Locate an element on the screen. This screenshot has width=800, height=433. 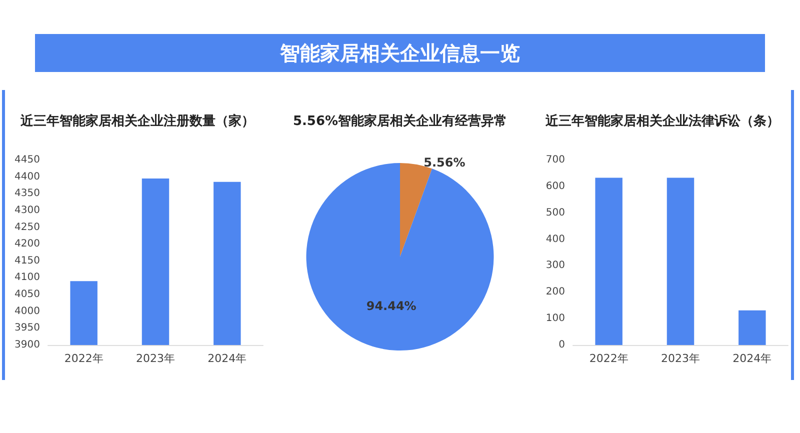
data-label: 5.56% is located at coordinates (445, 162).